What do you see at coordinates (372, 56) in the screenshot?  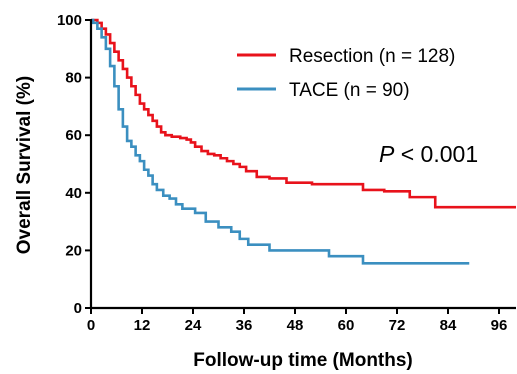 I see `legend-label-resection: Resection (n = 128)` at bounding box center [372, 56].